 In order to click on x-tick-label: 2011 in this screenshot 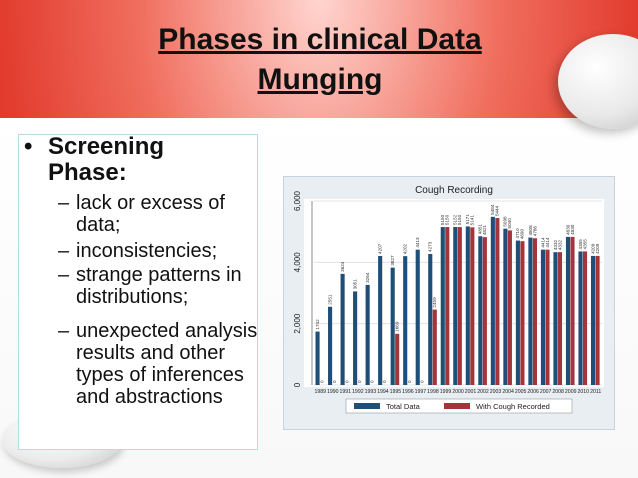, I will do `click(595, 392)`.